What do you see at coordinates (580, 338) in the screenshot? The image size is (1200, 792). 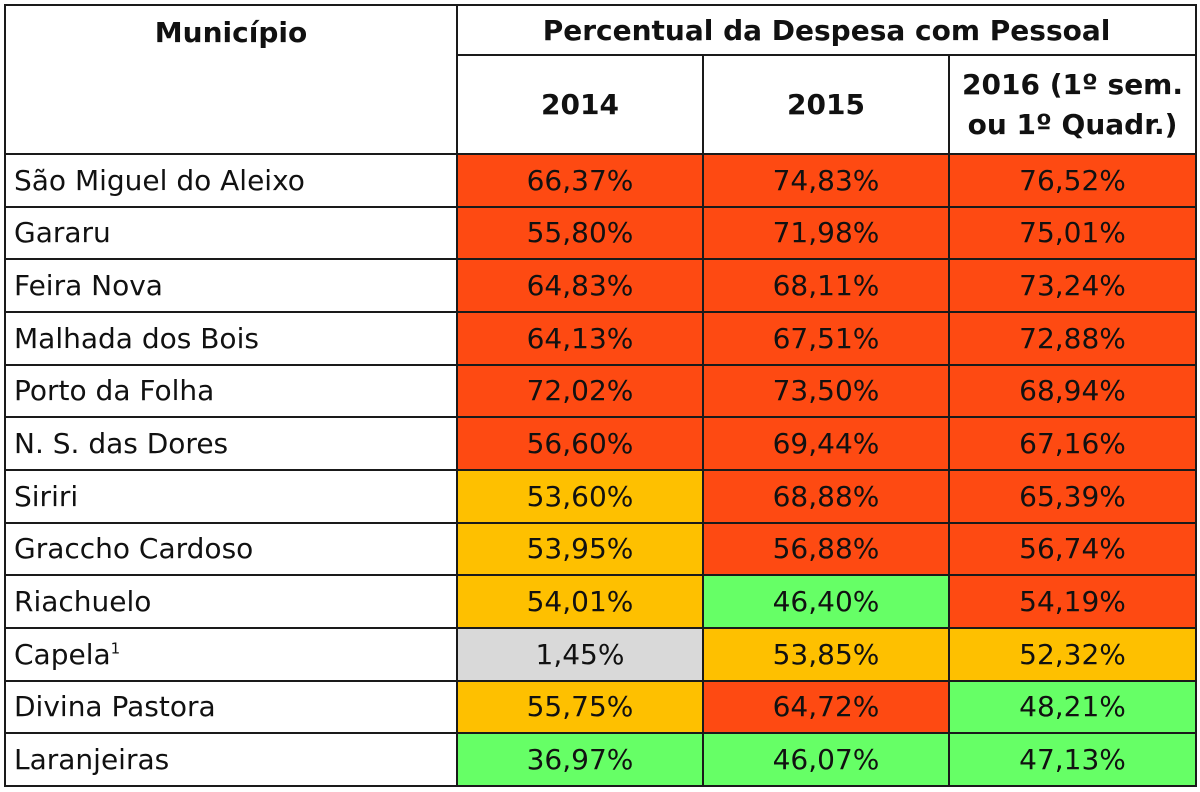 I see `value-cell-2014: 64,13%` at bounding box center [580, 338].